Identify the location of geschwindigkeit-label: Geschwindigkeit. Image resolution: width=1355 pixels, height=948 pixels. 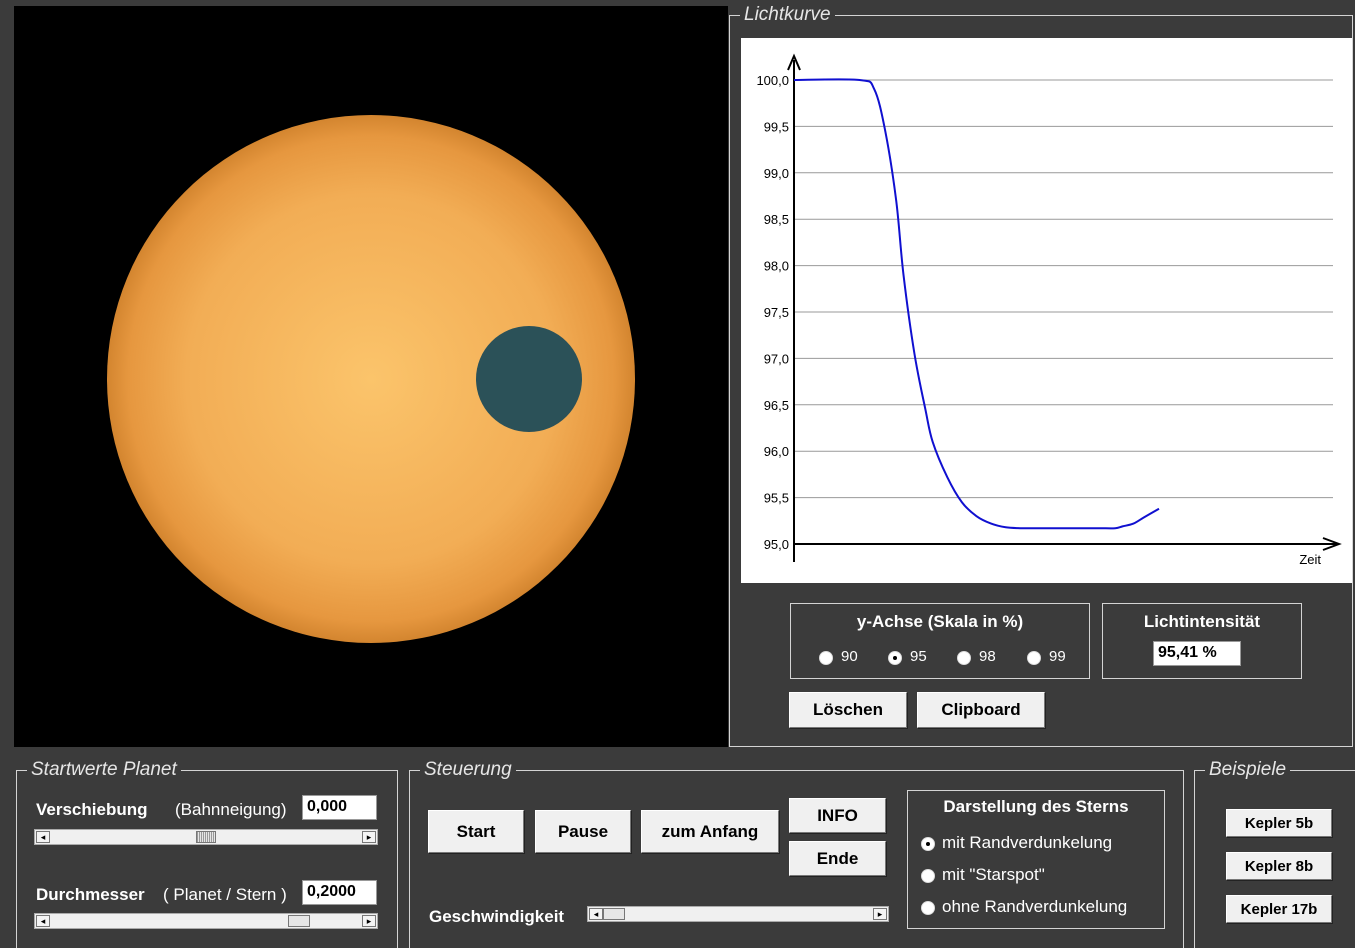
(497, 916).